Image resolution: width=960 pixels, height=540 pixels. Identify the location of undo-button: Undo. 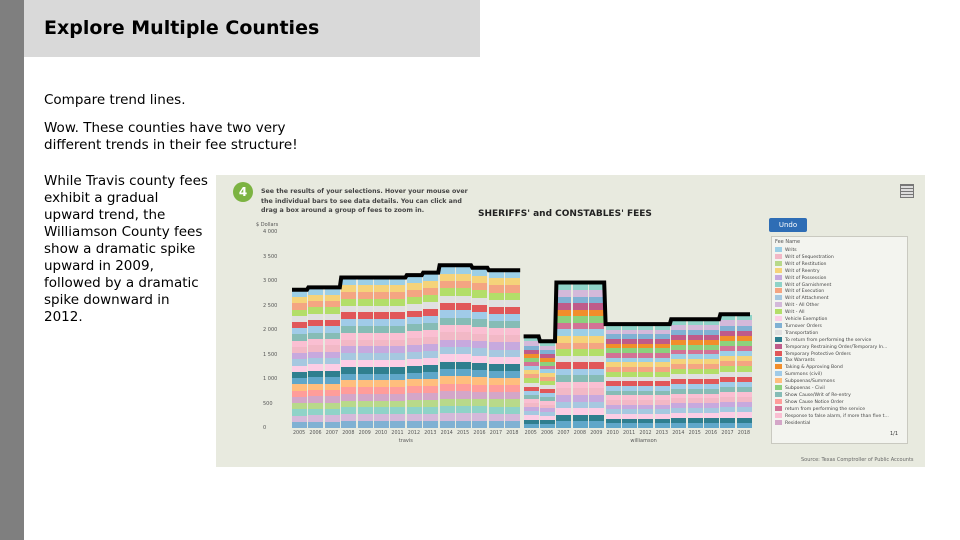
(788, 225).